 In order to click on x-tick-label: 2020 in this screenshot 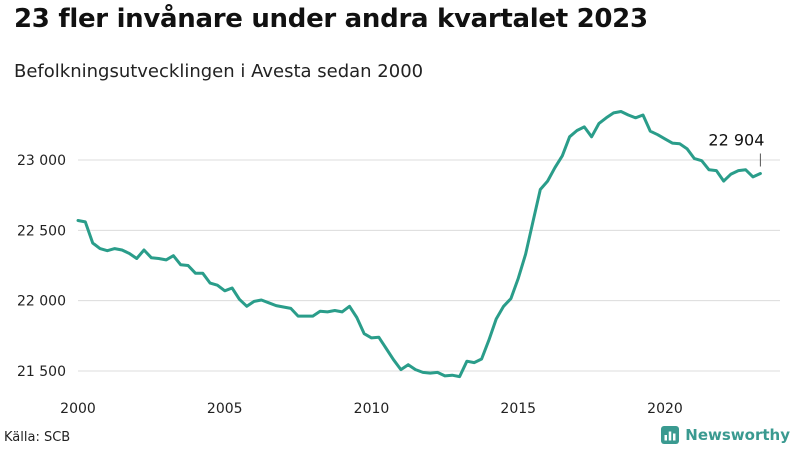, I will do `click(665, 409)`.